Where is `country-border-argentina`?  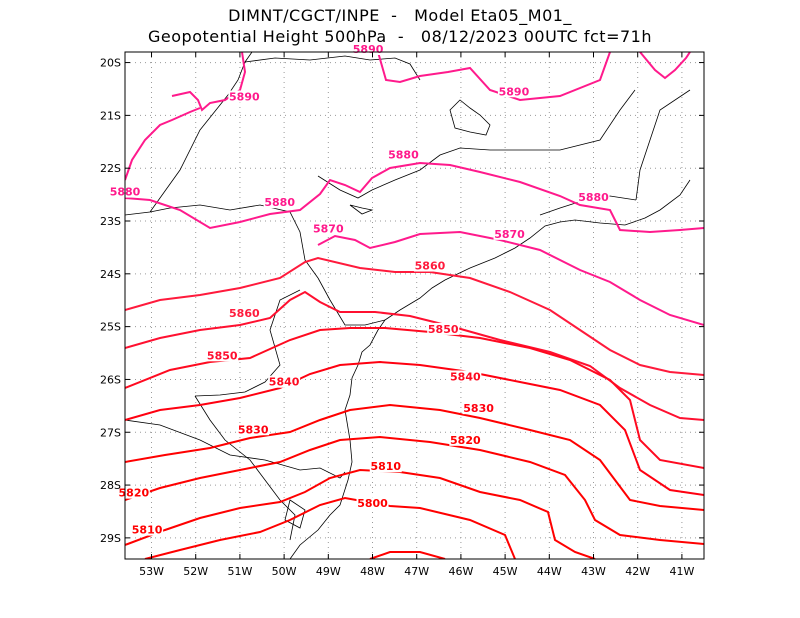
country-border-argentina is located at coordinates (245, 468).